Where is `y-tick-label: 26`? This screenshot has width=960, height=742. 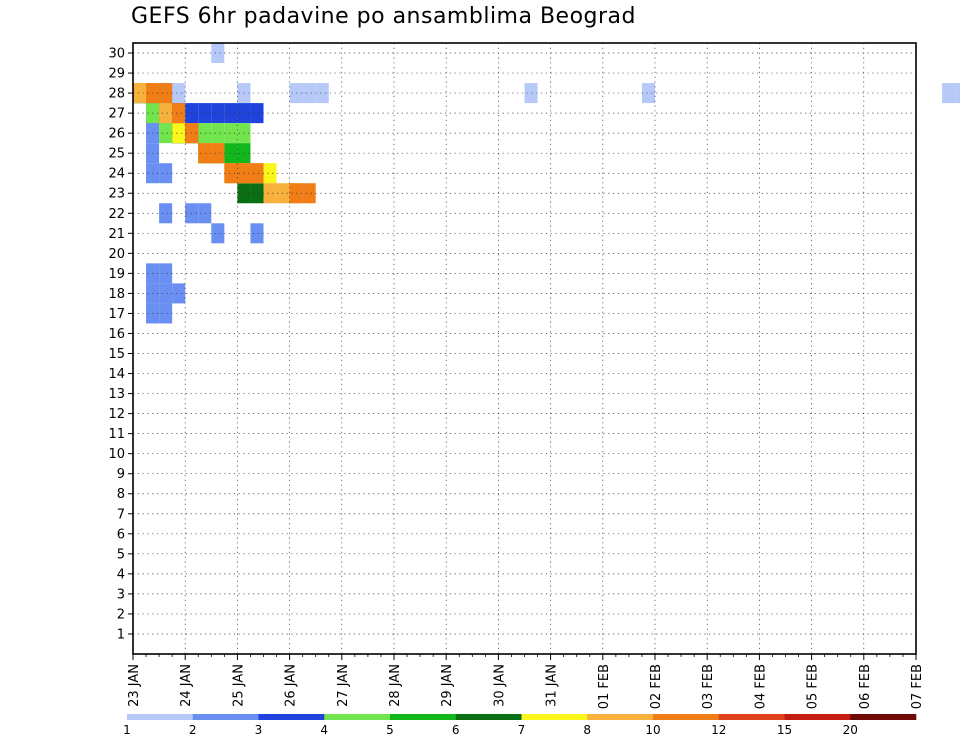 y-tick-label: 26 is located at coordinates (116, 134).